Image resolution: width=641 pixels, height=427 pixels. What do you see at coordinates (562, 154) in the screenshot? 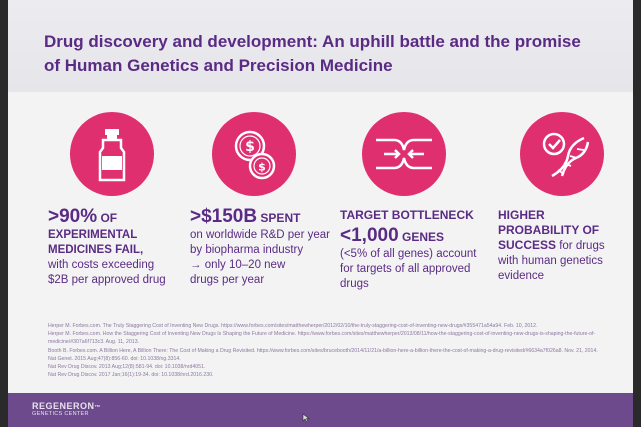
I see `dna-check-icon` at bounding box center [562, 154].